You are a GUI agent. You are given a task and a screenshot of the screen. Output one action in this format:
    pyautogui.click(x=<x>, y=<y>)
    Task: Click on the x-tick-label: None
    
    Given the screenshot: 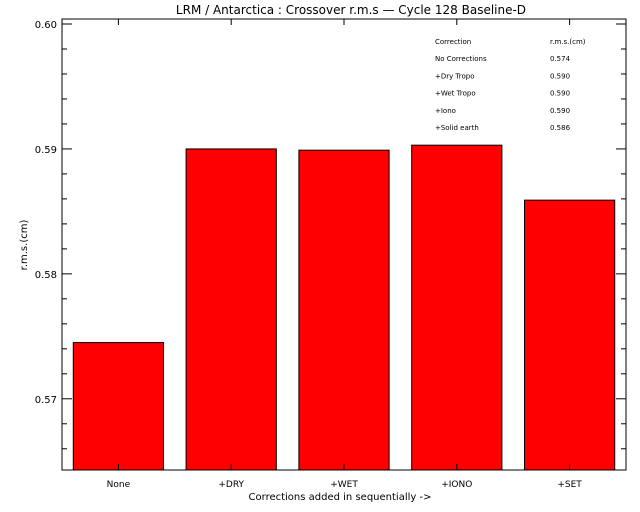 What is the action you would take?
    pyautogui.click(x=119, y=485)
    